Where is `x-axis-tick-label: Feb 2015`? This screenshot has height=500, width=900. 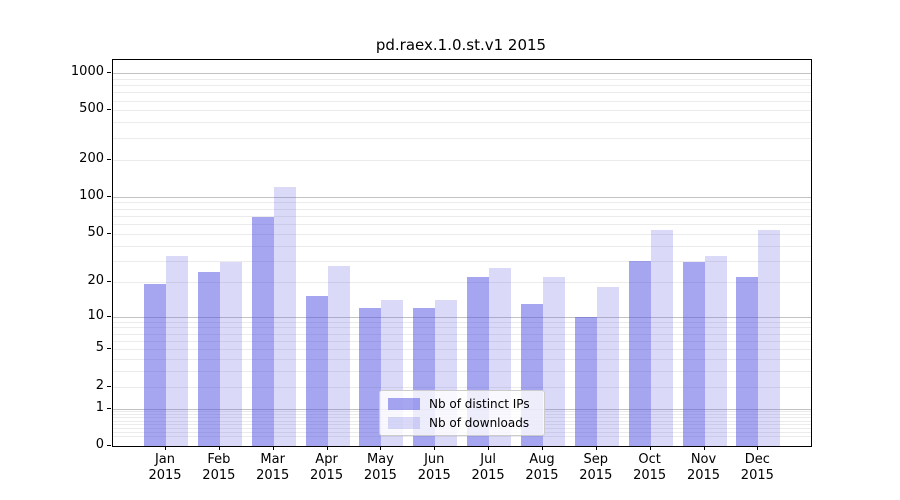
x-axis-tick-label: Feb 2015 is located at coordinates (219, 468).